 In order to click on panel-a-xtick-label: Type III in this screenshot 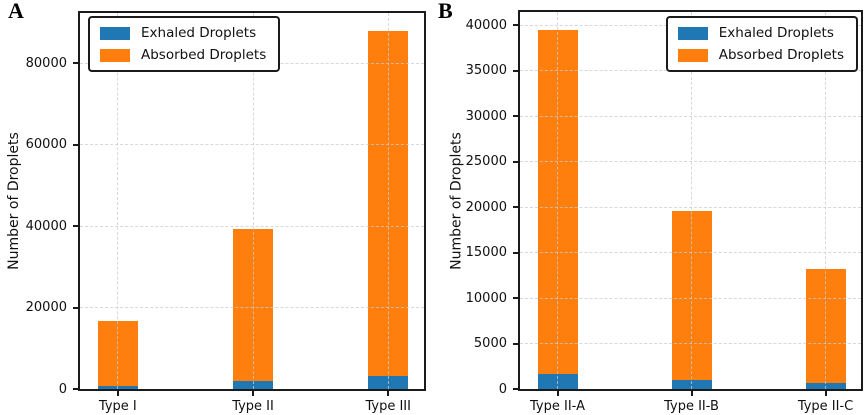, I will do `click(388, 406)`.